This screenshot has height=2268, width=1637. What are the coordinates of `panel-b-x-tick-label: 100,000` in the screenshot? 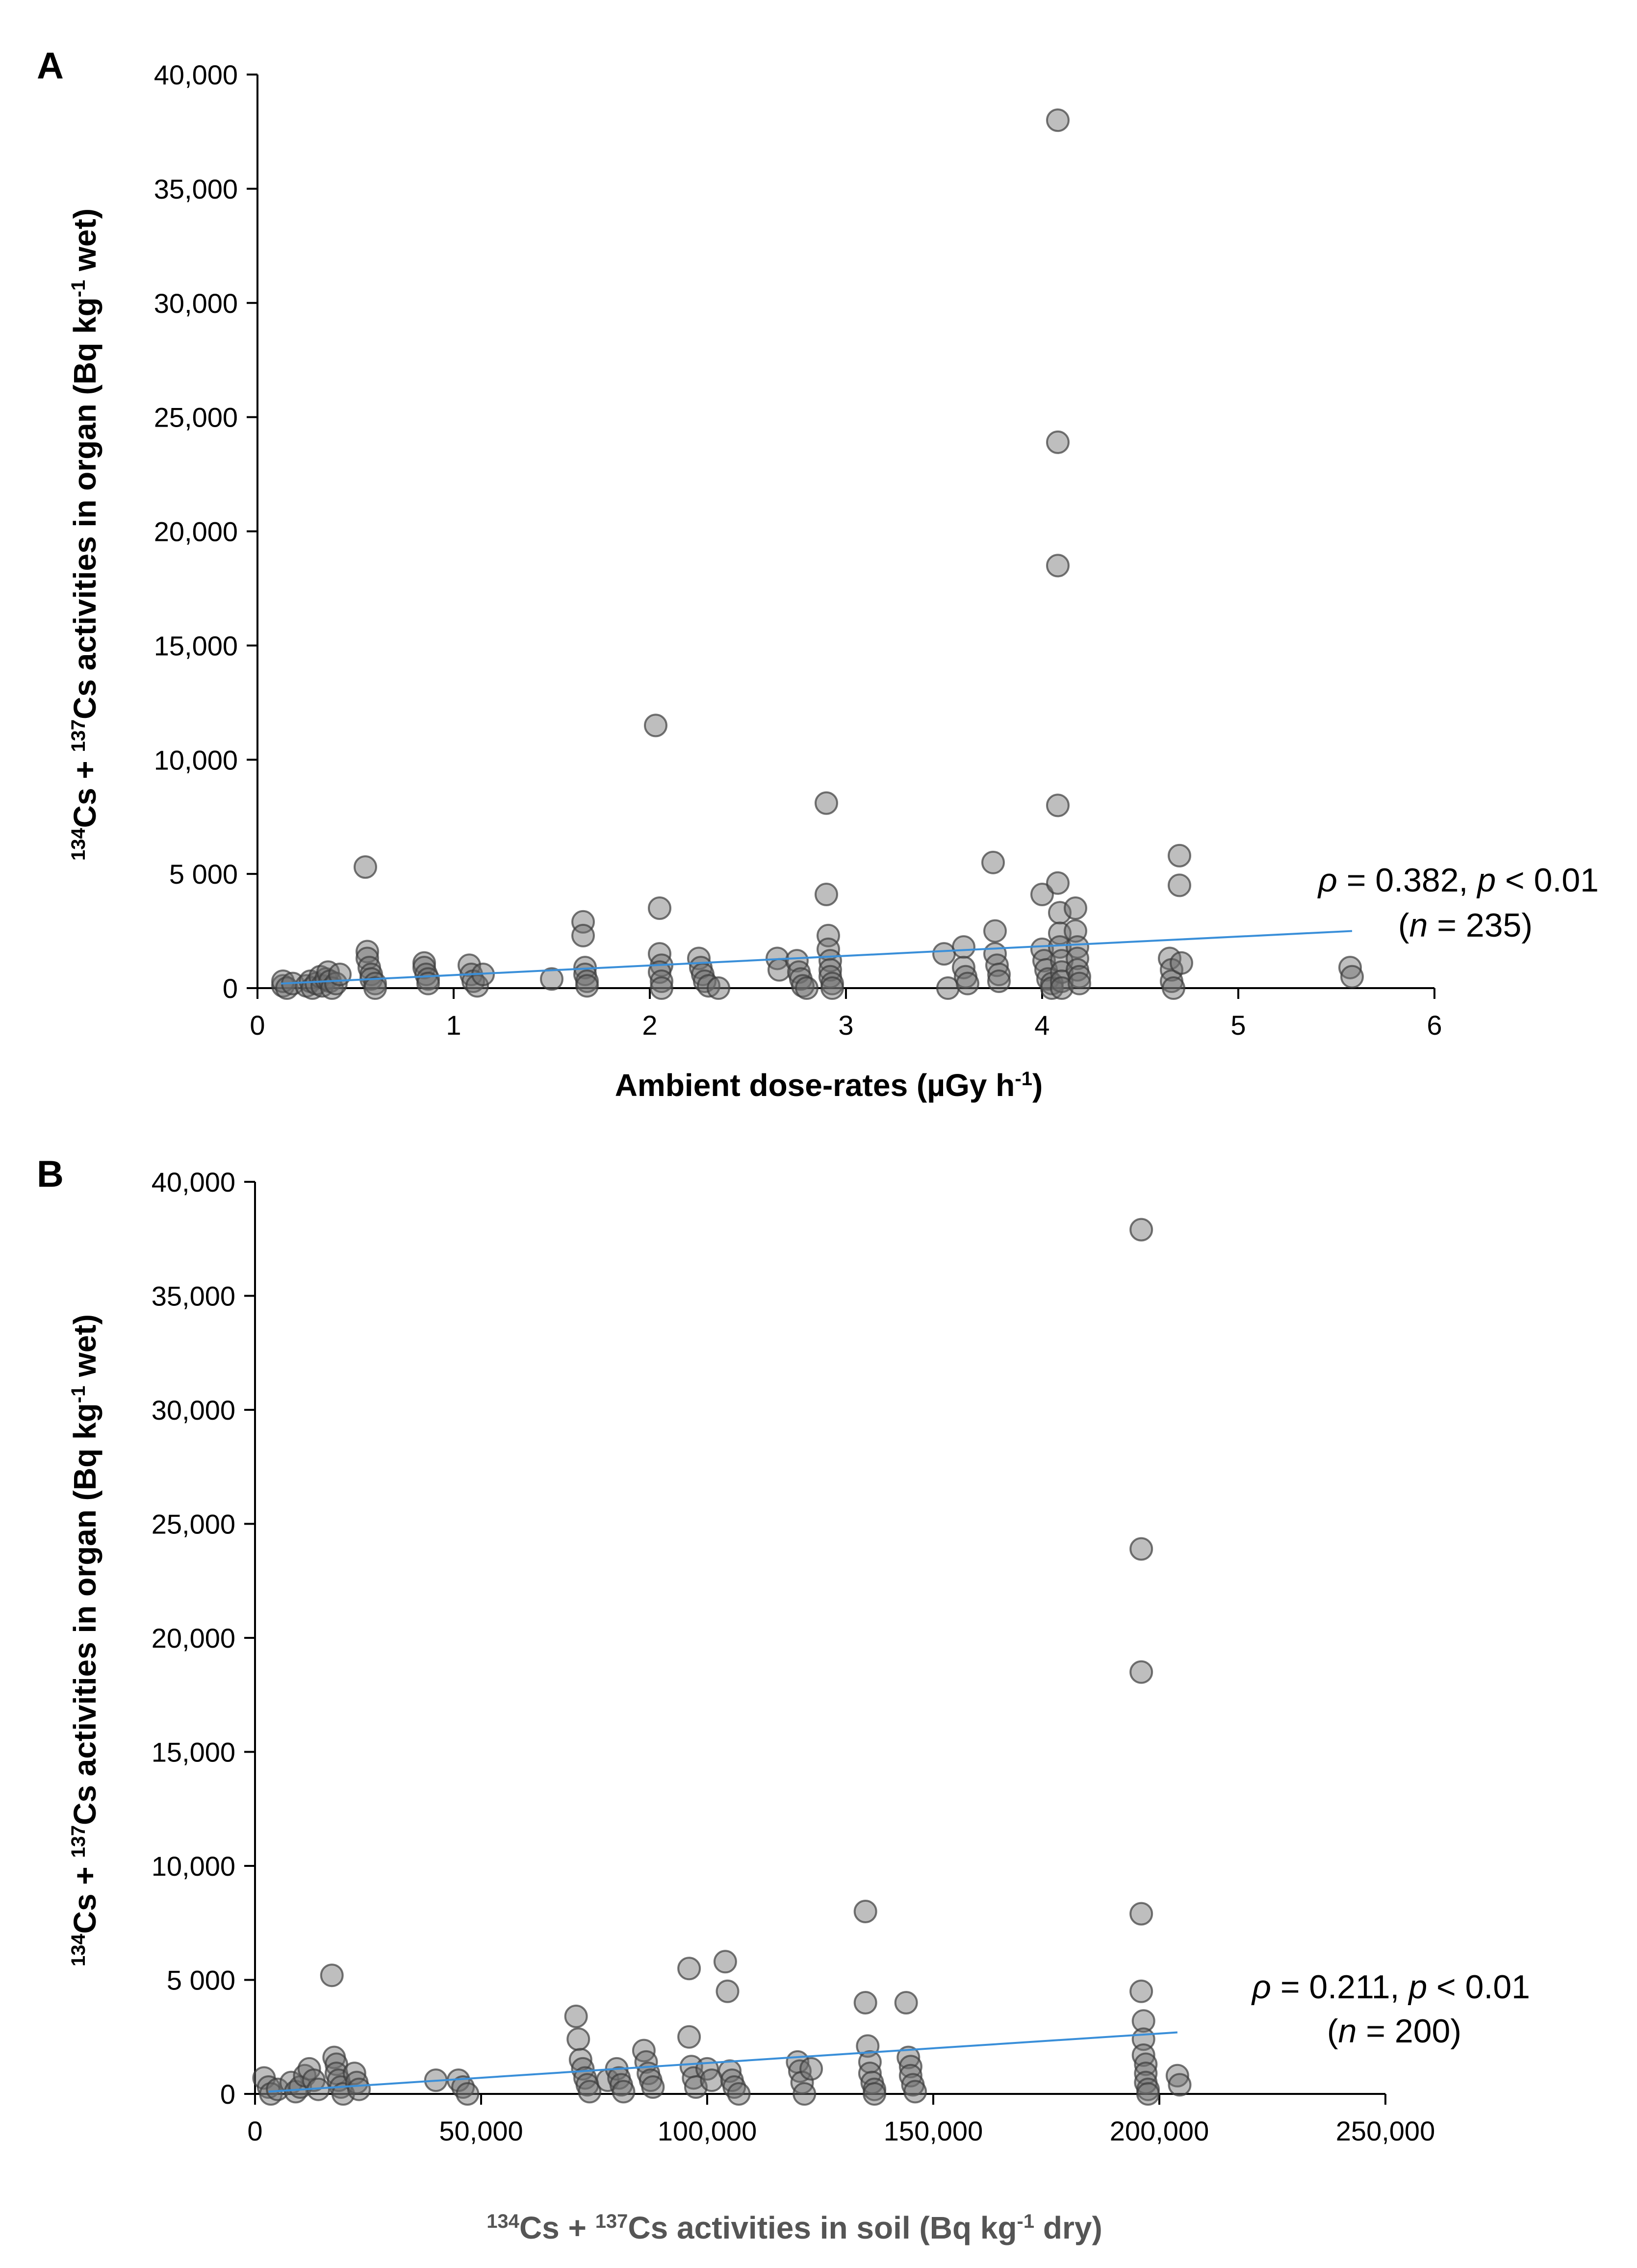 It's located at (707, 2131).